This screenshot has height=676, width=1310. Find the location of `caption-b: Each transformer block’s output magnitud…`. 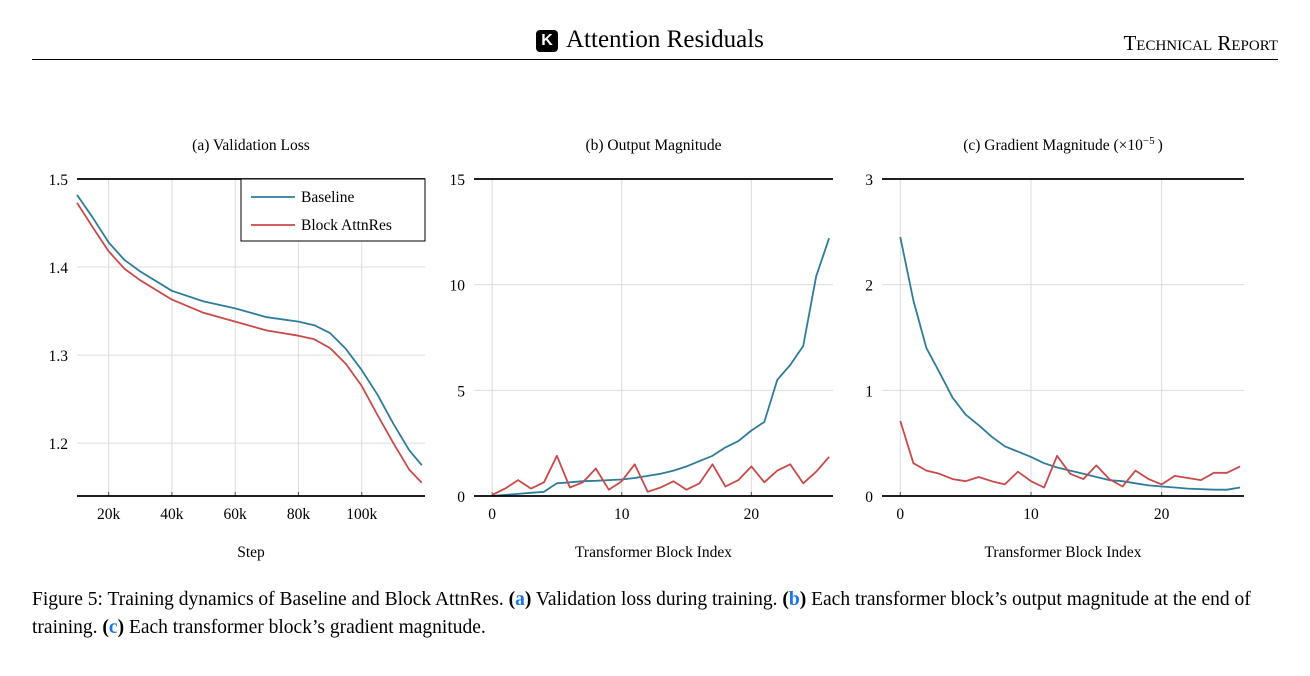

caption-b: Each transformer block’s output magnitud… is located at coordinates (641, 613).